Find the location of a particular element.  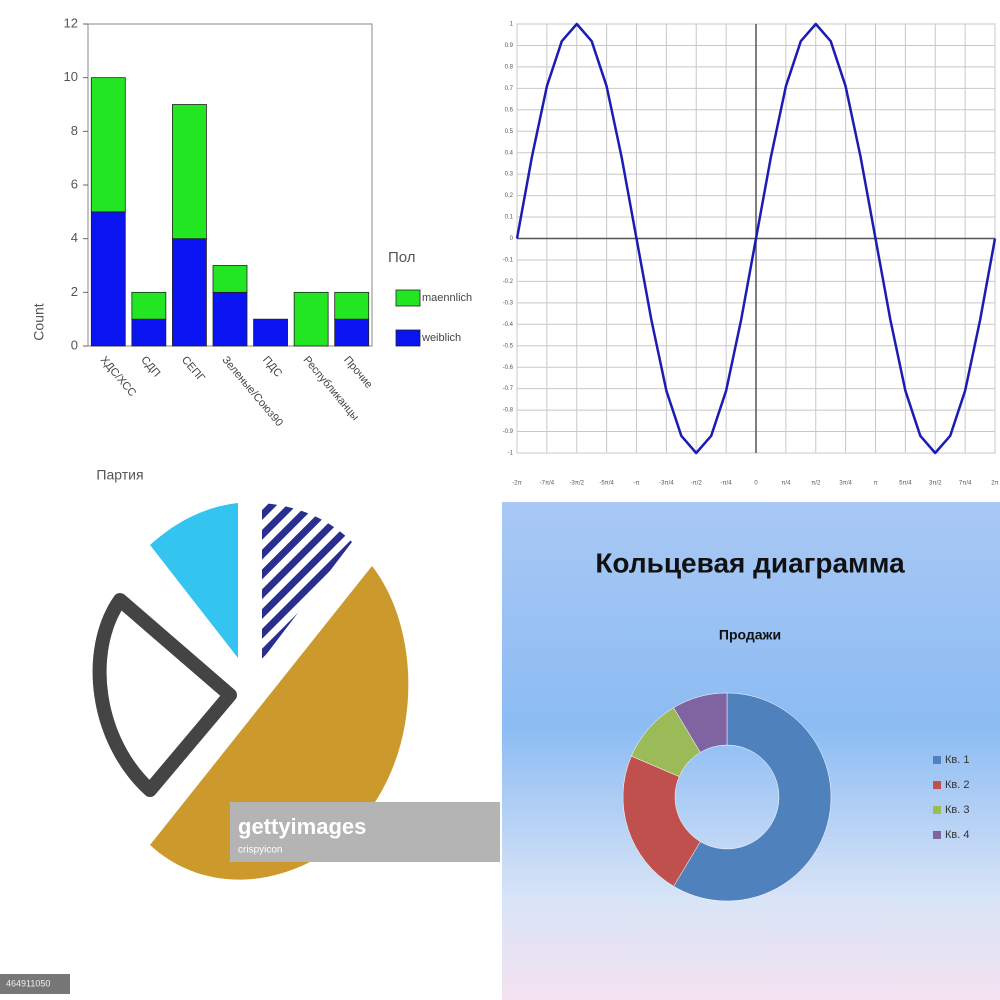

y-tick-label: 0.8 is located at coordinates (509, 67).